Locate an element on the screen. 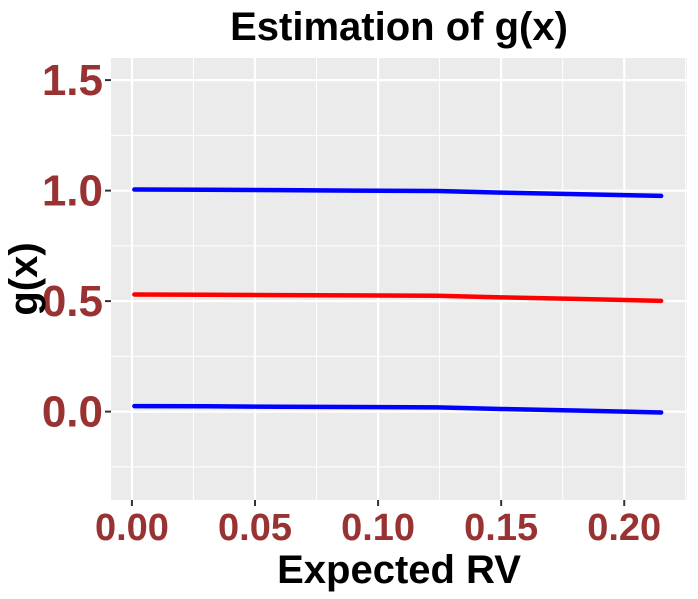 Image resolution: width=698 pixels, height=599 pixels. x-tick-labels: 0.00 0.05 0.10 0.15 0.20 is located at coordinates (378, 528).